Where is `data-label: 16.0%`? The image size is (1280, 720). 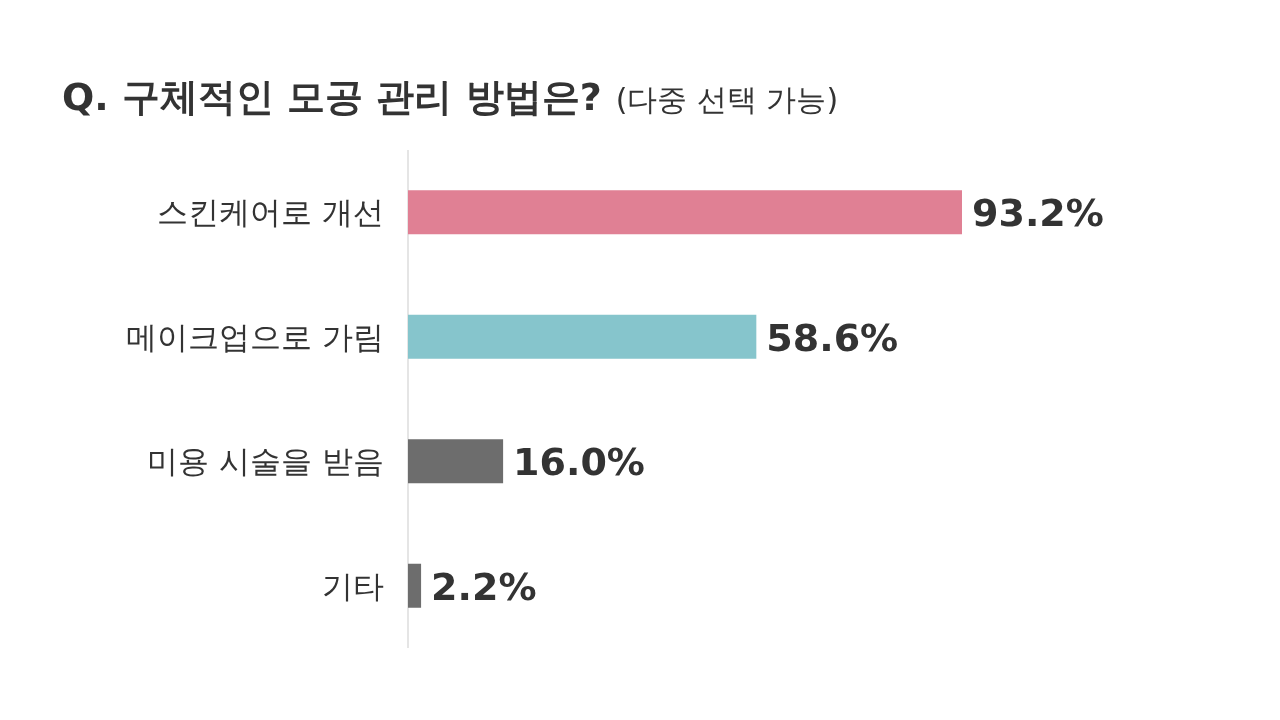 data-label: 16.0% is located at coordinates (579, 462).